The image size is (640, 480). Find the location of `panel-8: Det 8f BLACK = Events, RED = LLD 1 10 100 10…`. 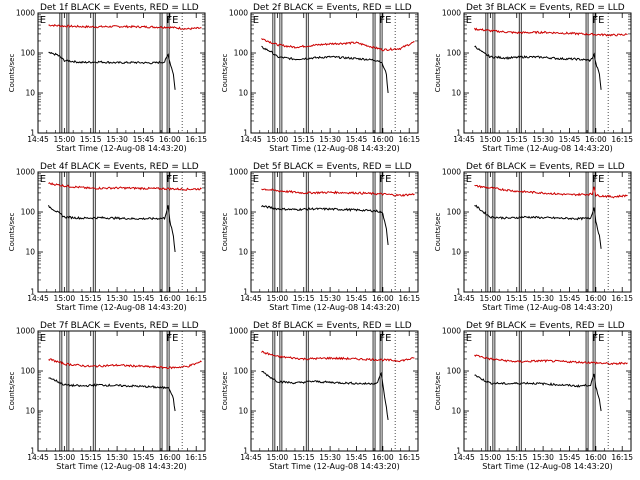

panel-8: Det 8f BLACK = Events, RED = LLD 1 10 100 10… is located at coordinates (320, 396).